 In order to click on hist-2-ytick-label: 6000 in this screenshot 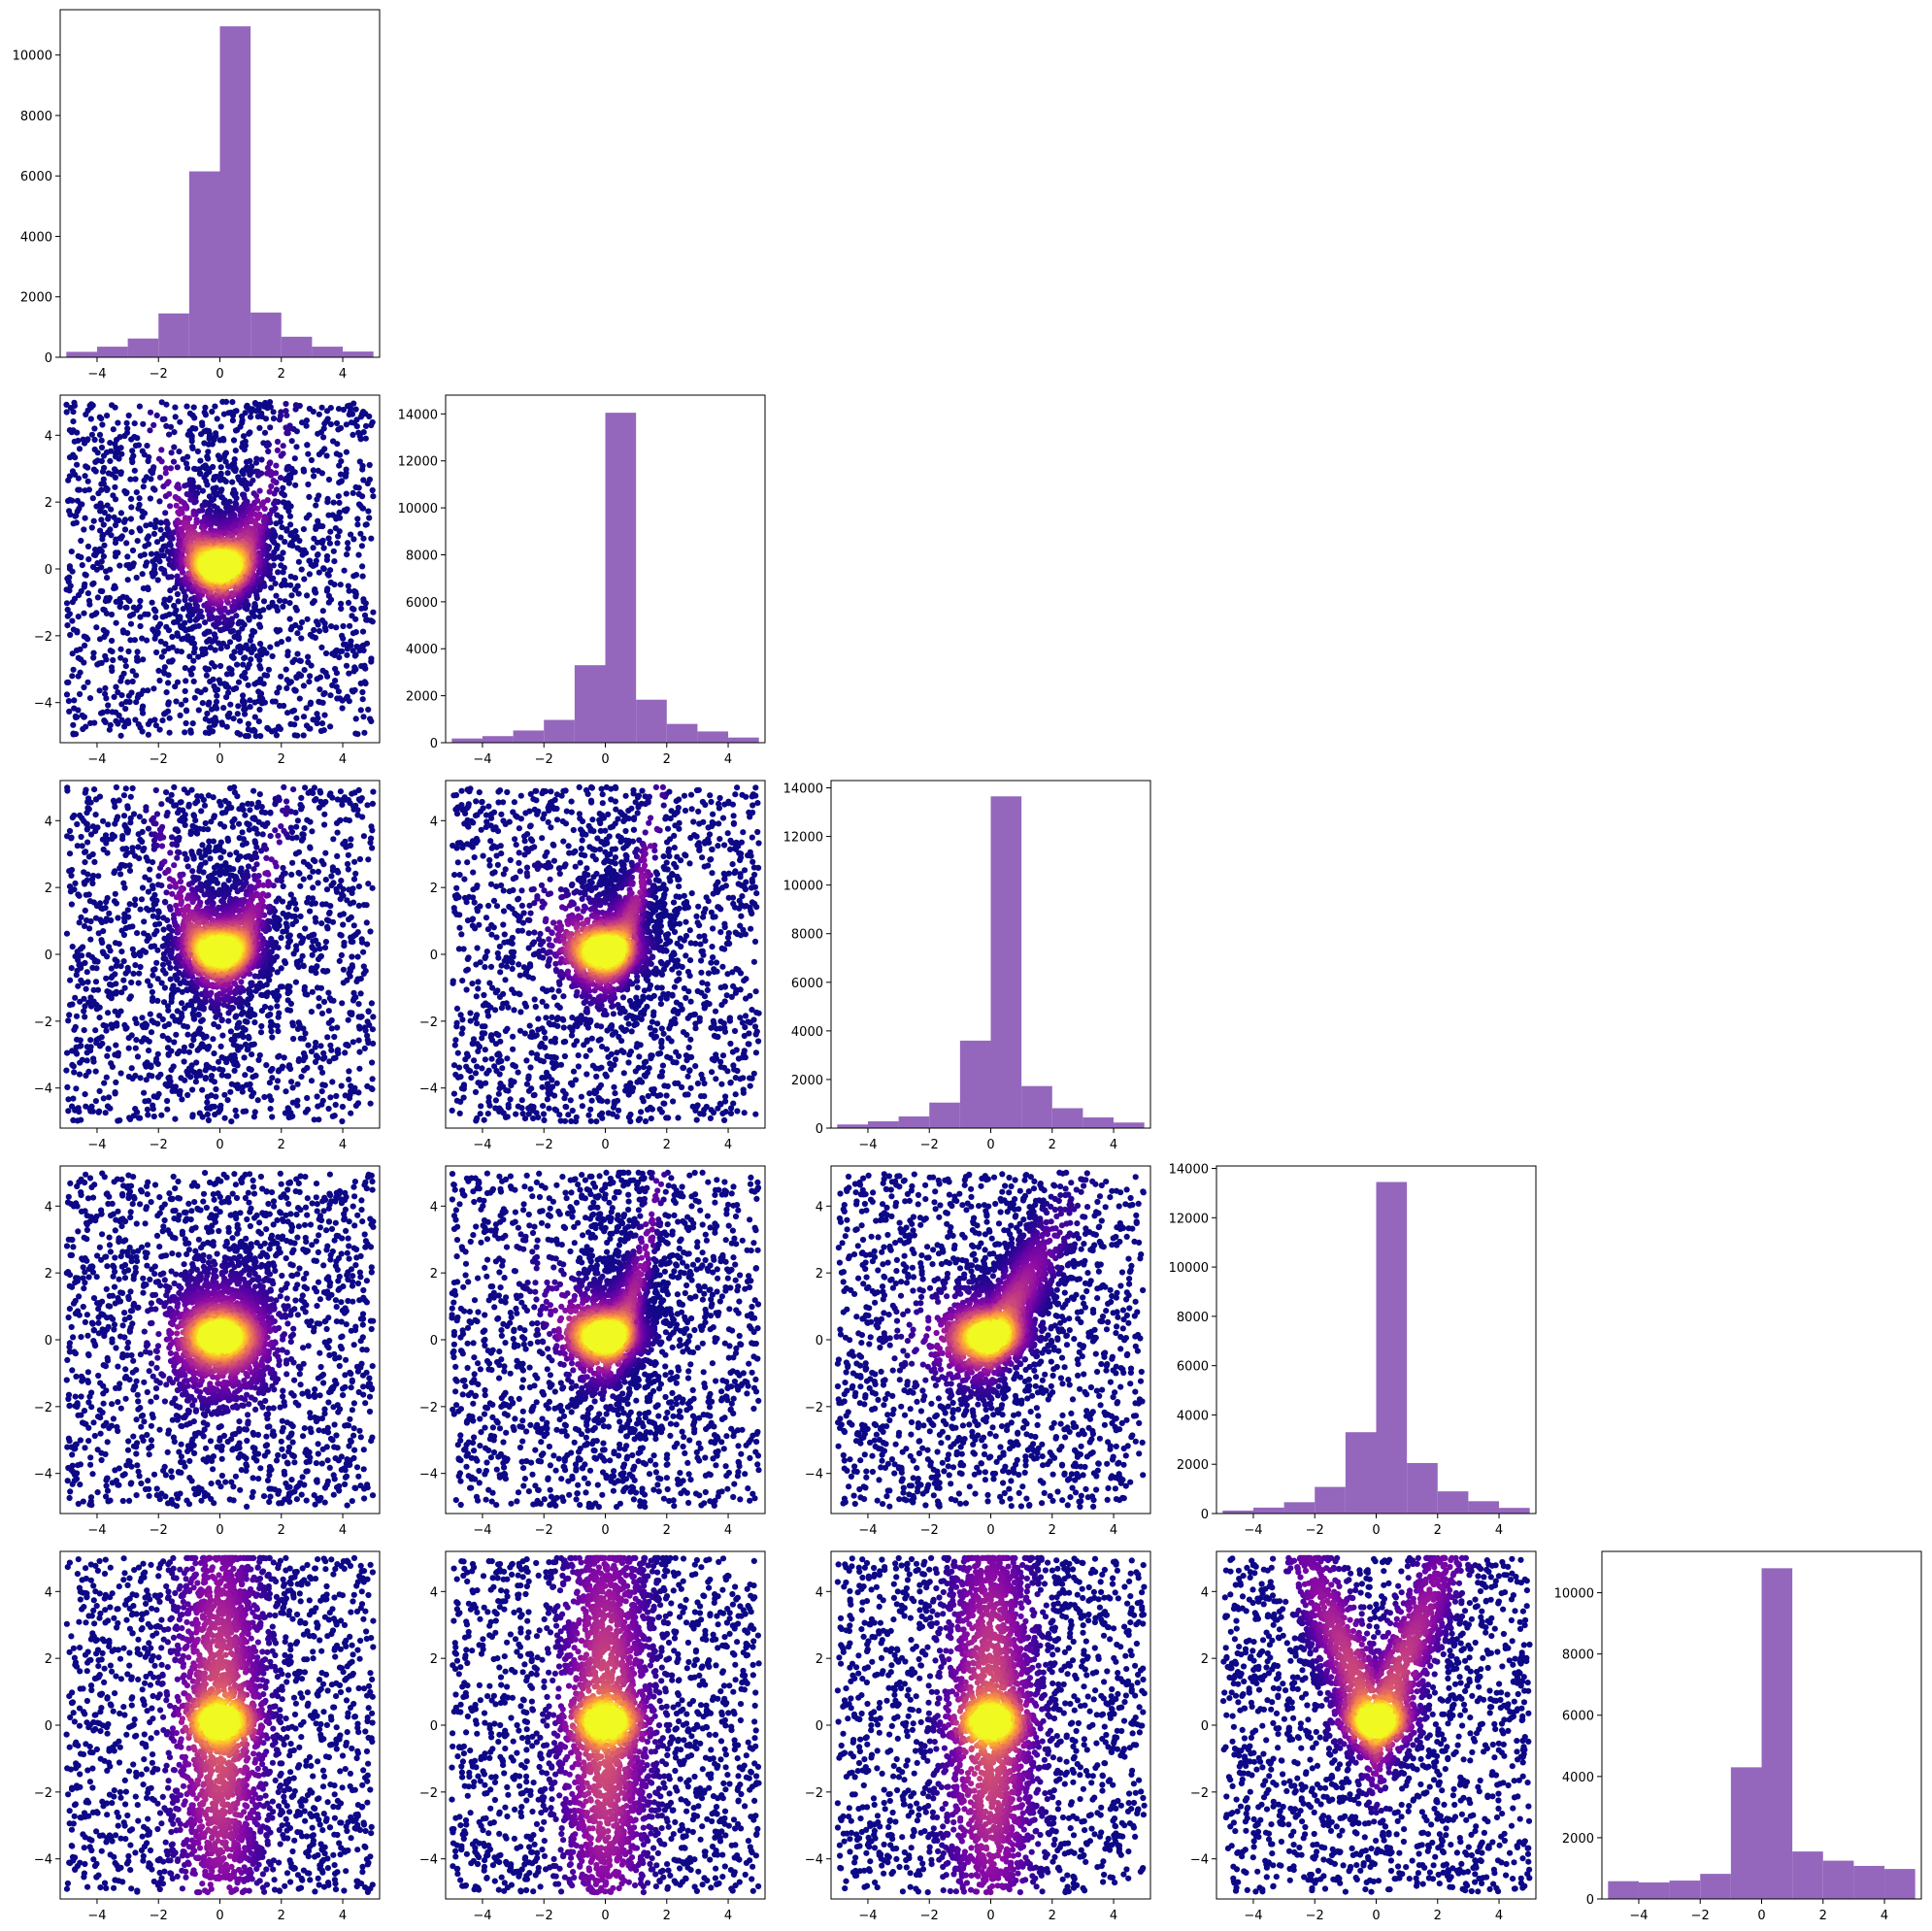, I will do `click(807, 984)`.